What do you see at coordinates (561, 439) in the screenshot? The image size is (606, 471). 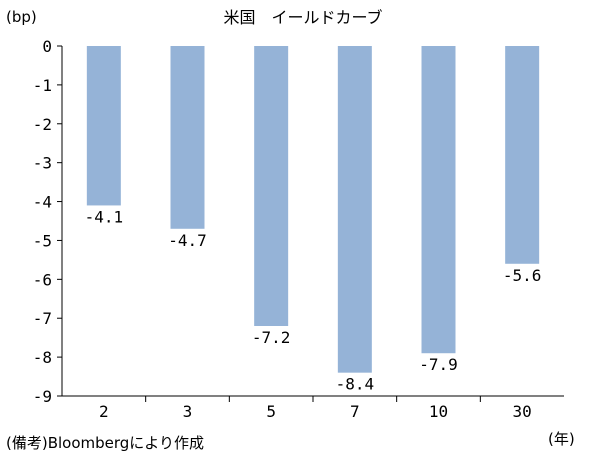 I see `x-axis-unit-label: (年)` at bounding box center [561, 439].